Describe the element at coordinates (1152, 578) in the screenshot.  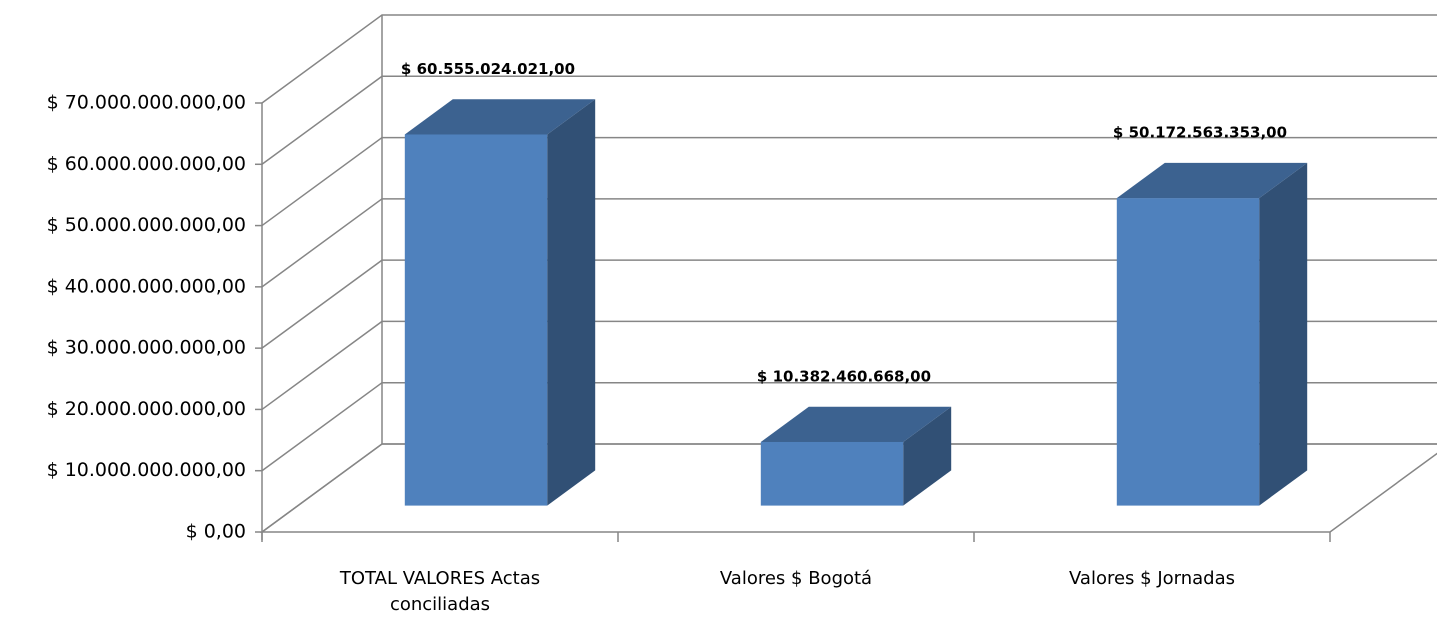
I see `x-tick-label: Valores $ Jornadas` at that location.